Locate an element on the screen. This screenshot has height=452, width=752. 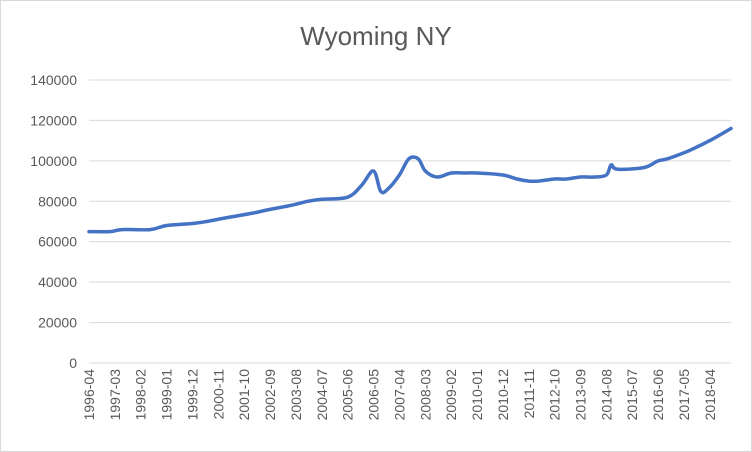
x-tick-label: 2006-05 is located at coordinates (374, 395).